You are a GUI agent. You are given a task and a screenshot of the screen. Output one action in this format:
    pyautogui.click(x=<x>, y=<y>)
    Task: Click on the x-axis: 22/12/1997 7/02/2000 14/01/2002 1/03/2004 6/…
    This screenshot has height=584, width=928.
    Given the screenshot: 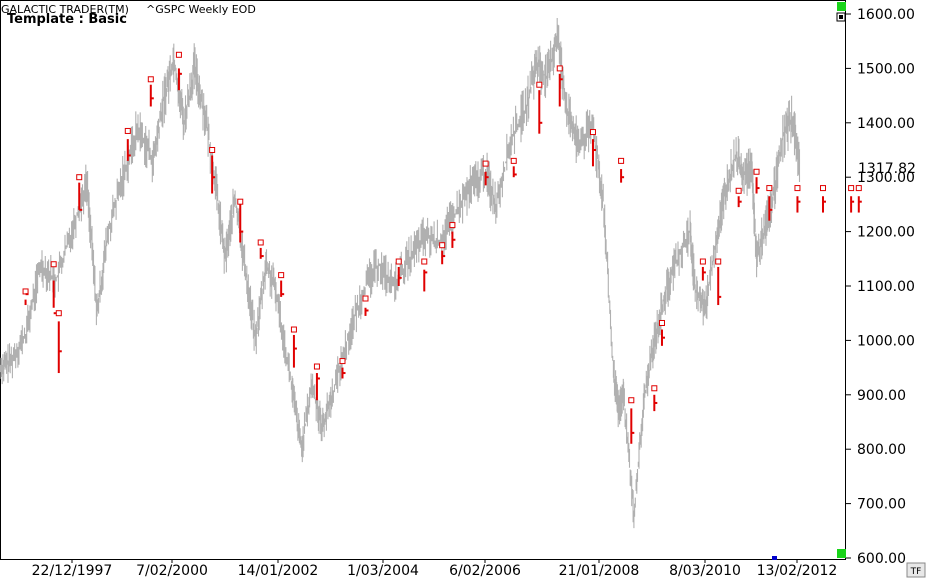 What is the action you would take?
    pyautogui.click(x=435, y=569)
    